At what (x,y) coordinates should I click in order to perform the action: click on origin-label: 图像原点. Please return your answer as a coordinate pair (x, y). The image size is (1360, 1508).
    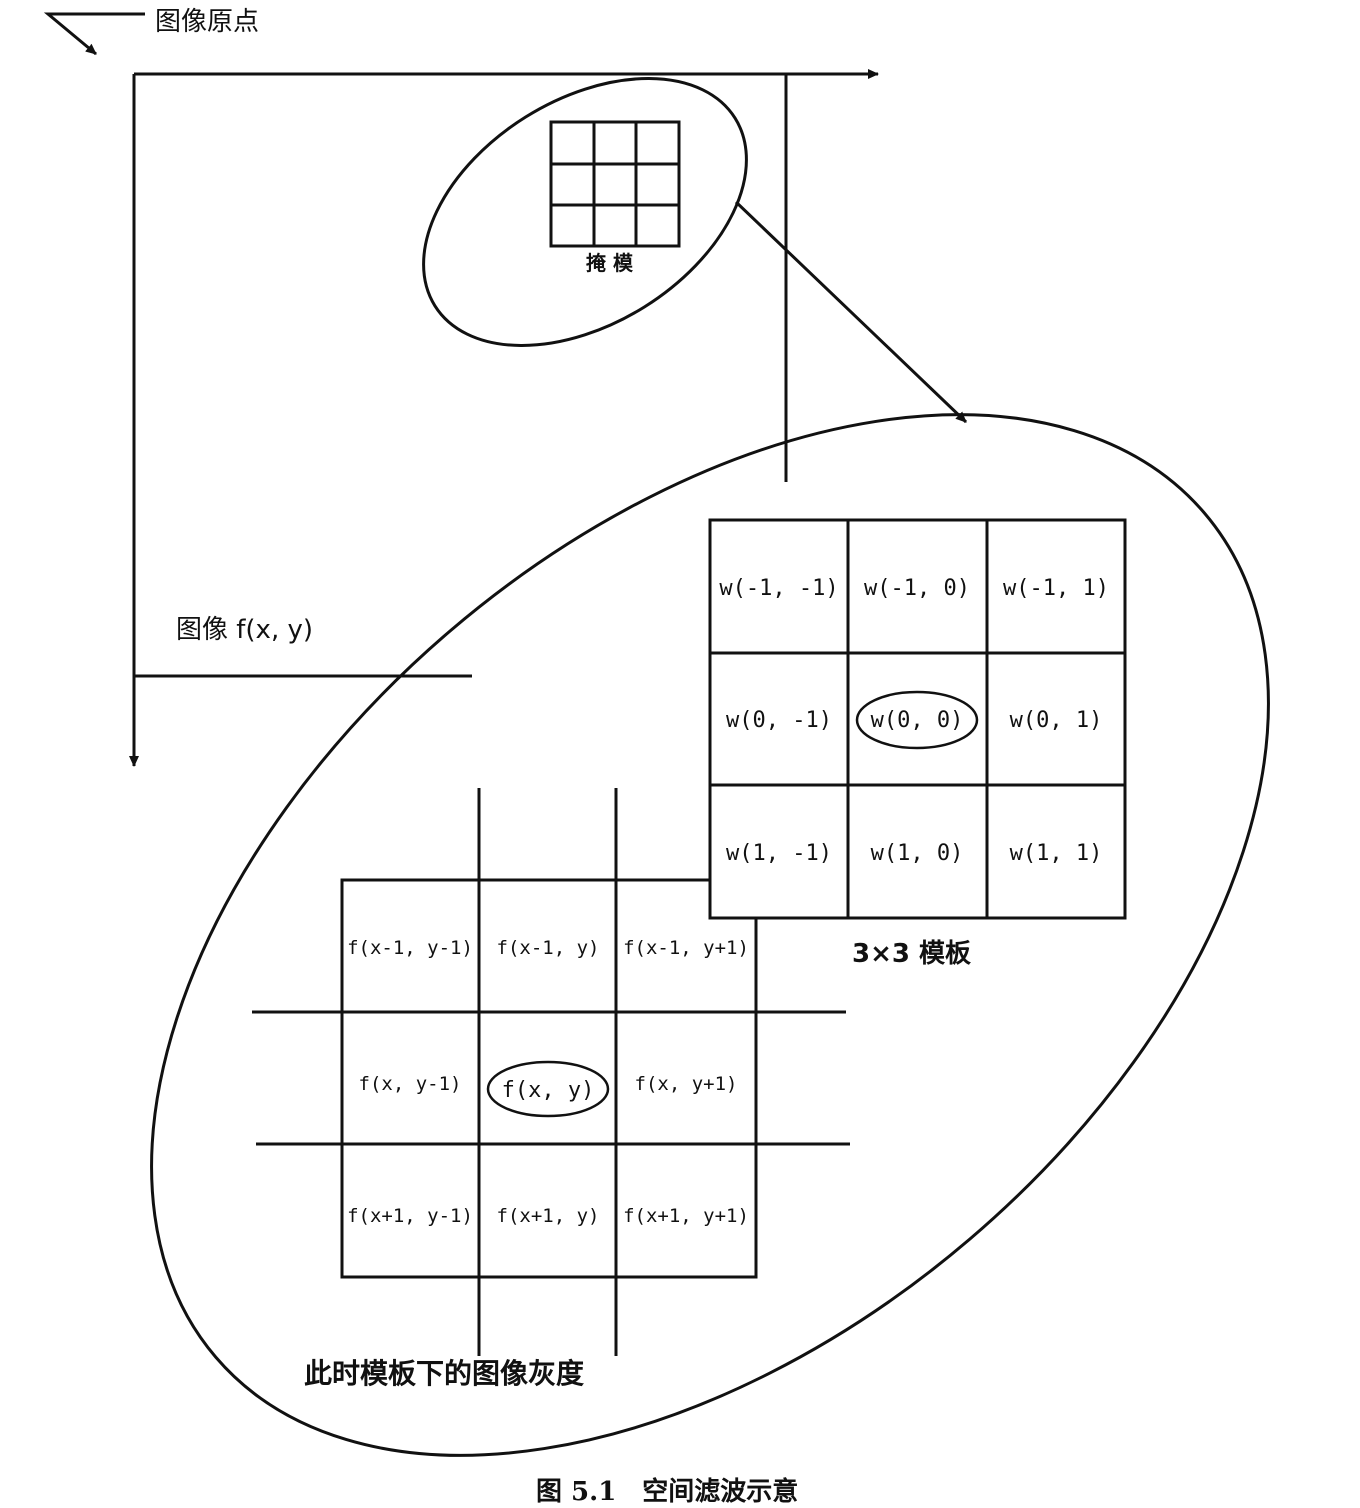
    Looking at the image, I should click on (207, 22).